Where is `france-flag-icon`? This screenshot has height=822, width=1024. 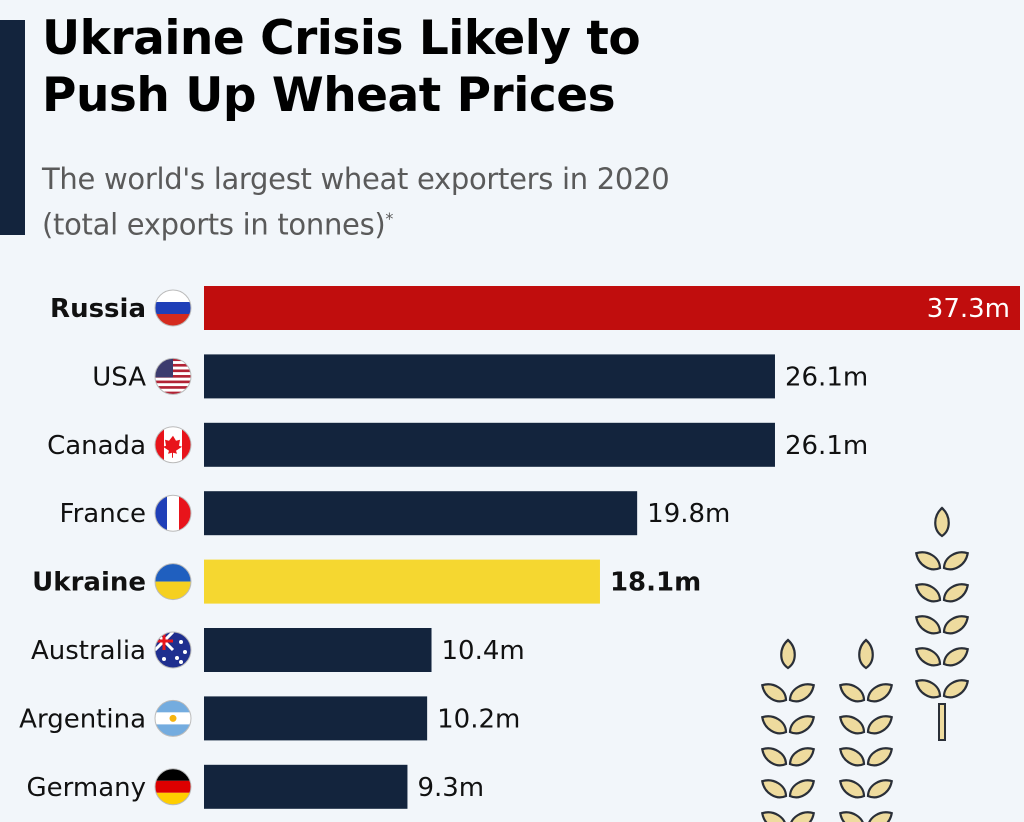
france-flag-icon is located at coordinates (173, 513).